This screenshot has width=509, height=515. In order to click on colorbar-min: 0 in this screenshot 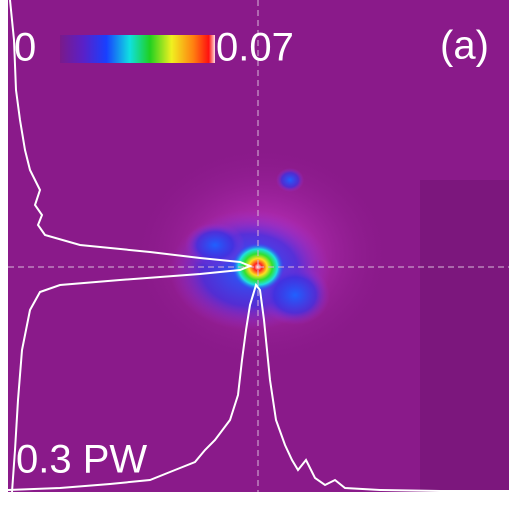, I will do `click(25, 48)`.